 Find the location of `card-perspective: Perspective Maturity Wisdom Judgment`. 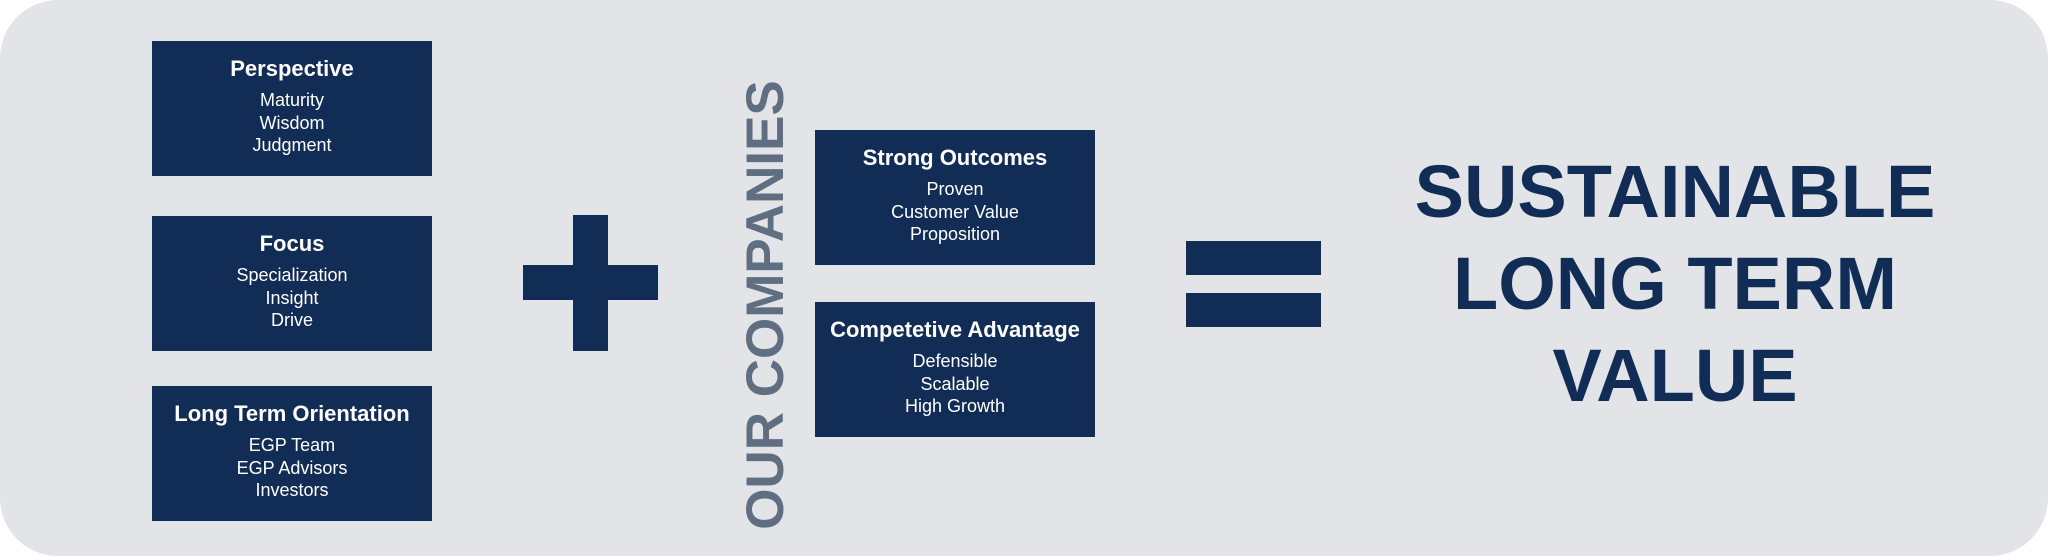

card-perspective: Perspective Maturity Wisdom Judgment is located at coordinates (292, 108).